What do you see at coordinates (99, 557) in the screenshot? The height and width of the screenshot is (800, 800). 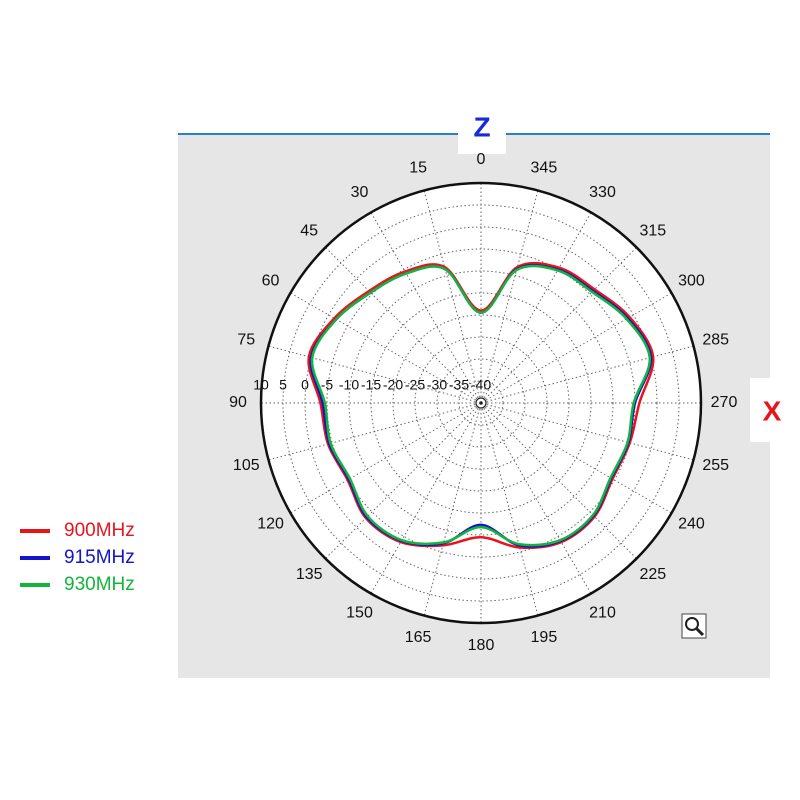 I see `legend-label: 915MHz` at bounding box center [99, 557].